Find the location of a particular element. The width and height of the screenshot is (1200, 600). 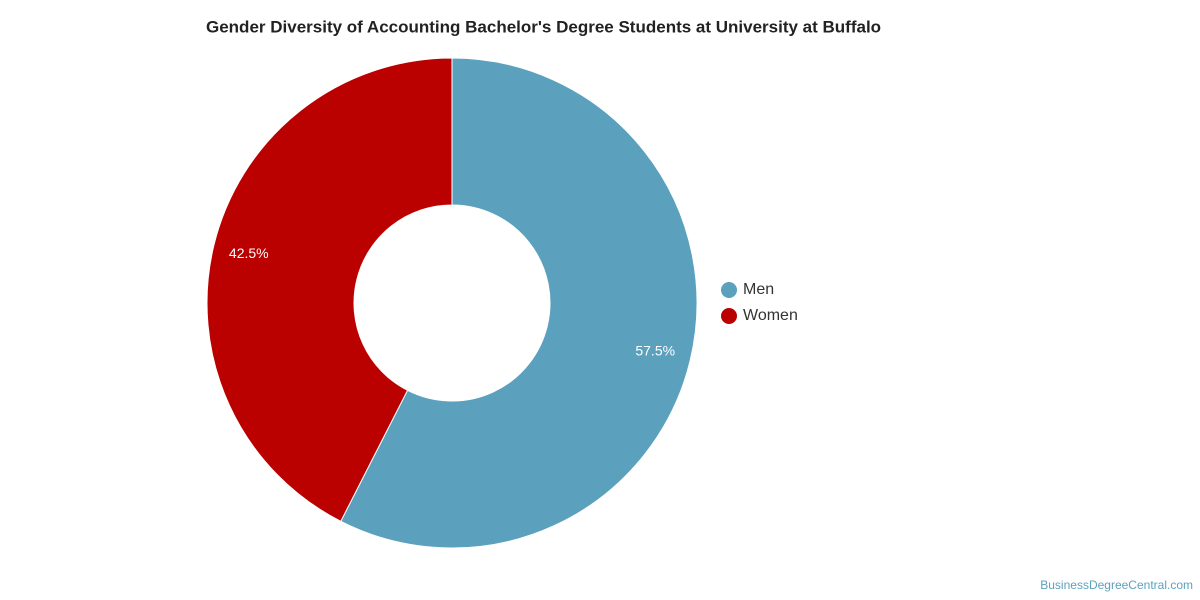

value-label: 42.5% is located at coordinates (249, 253).